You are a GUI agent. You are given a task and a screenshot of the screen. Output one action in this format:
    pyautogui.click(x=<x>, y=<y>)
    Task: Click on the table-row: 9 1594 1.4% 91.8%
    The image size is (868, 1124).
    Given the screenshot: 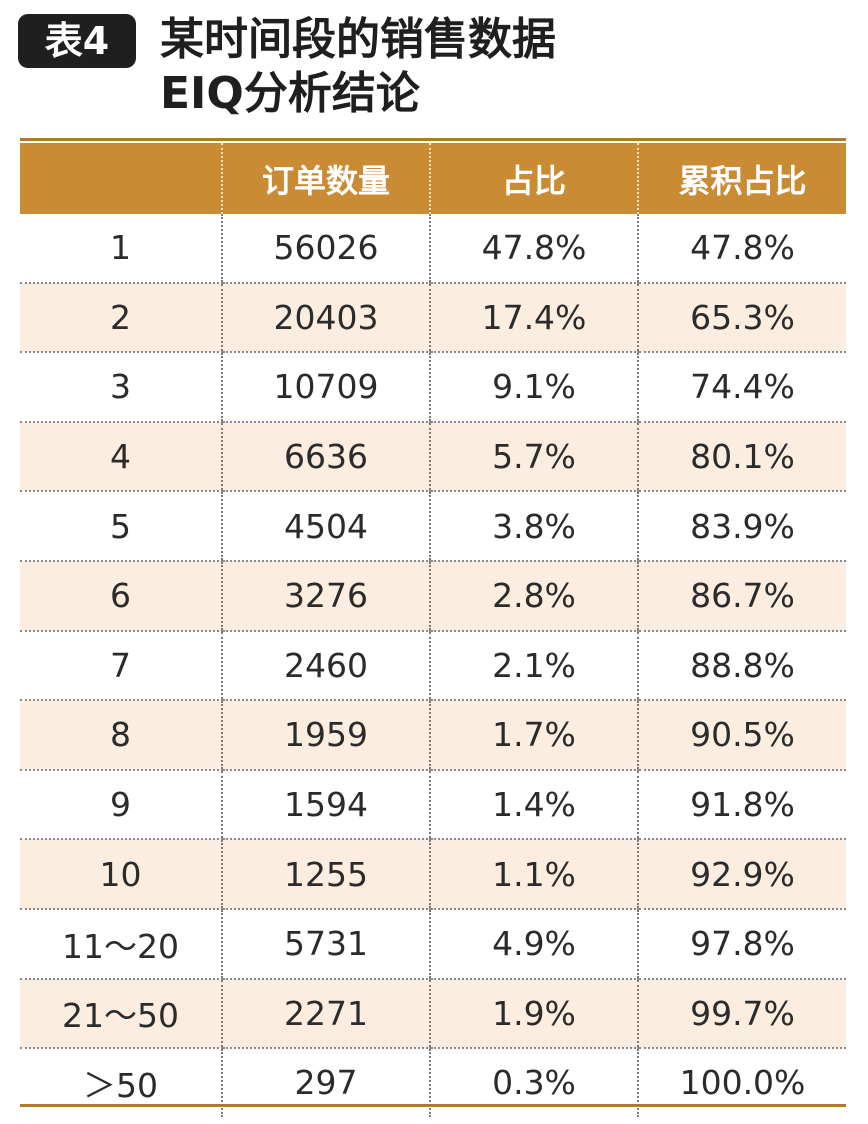 What is the action you would take?
    pyautogui.click(x=433, y=805)
    